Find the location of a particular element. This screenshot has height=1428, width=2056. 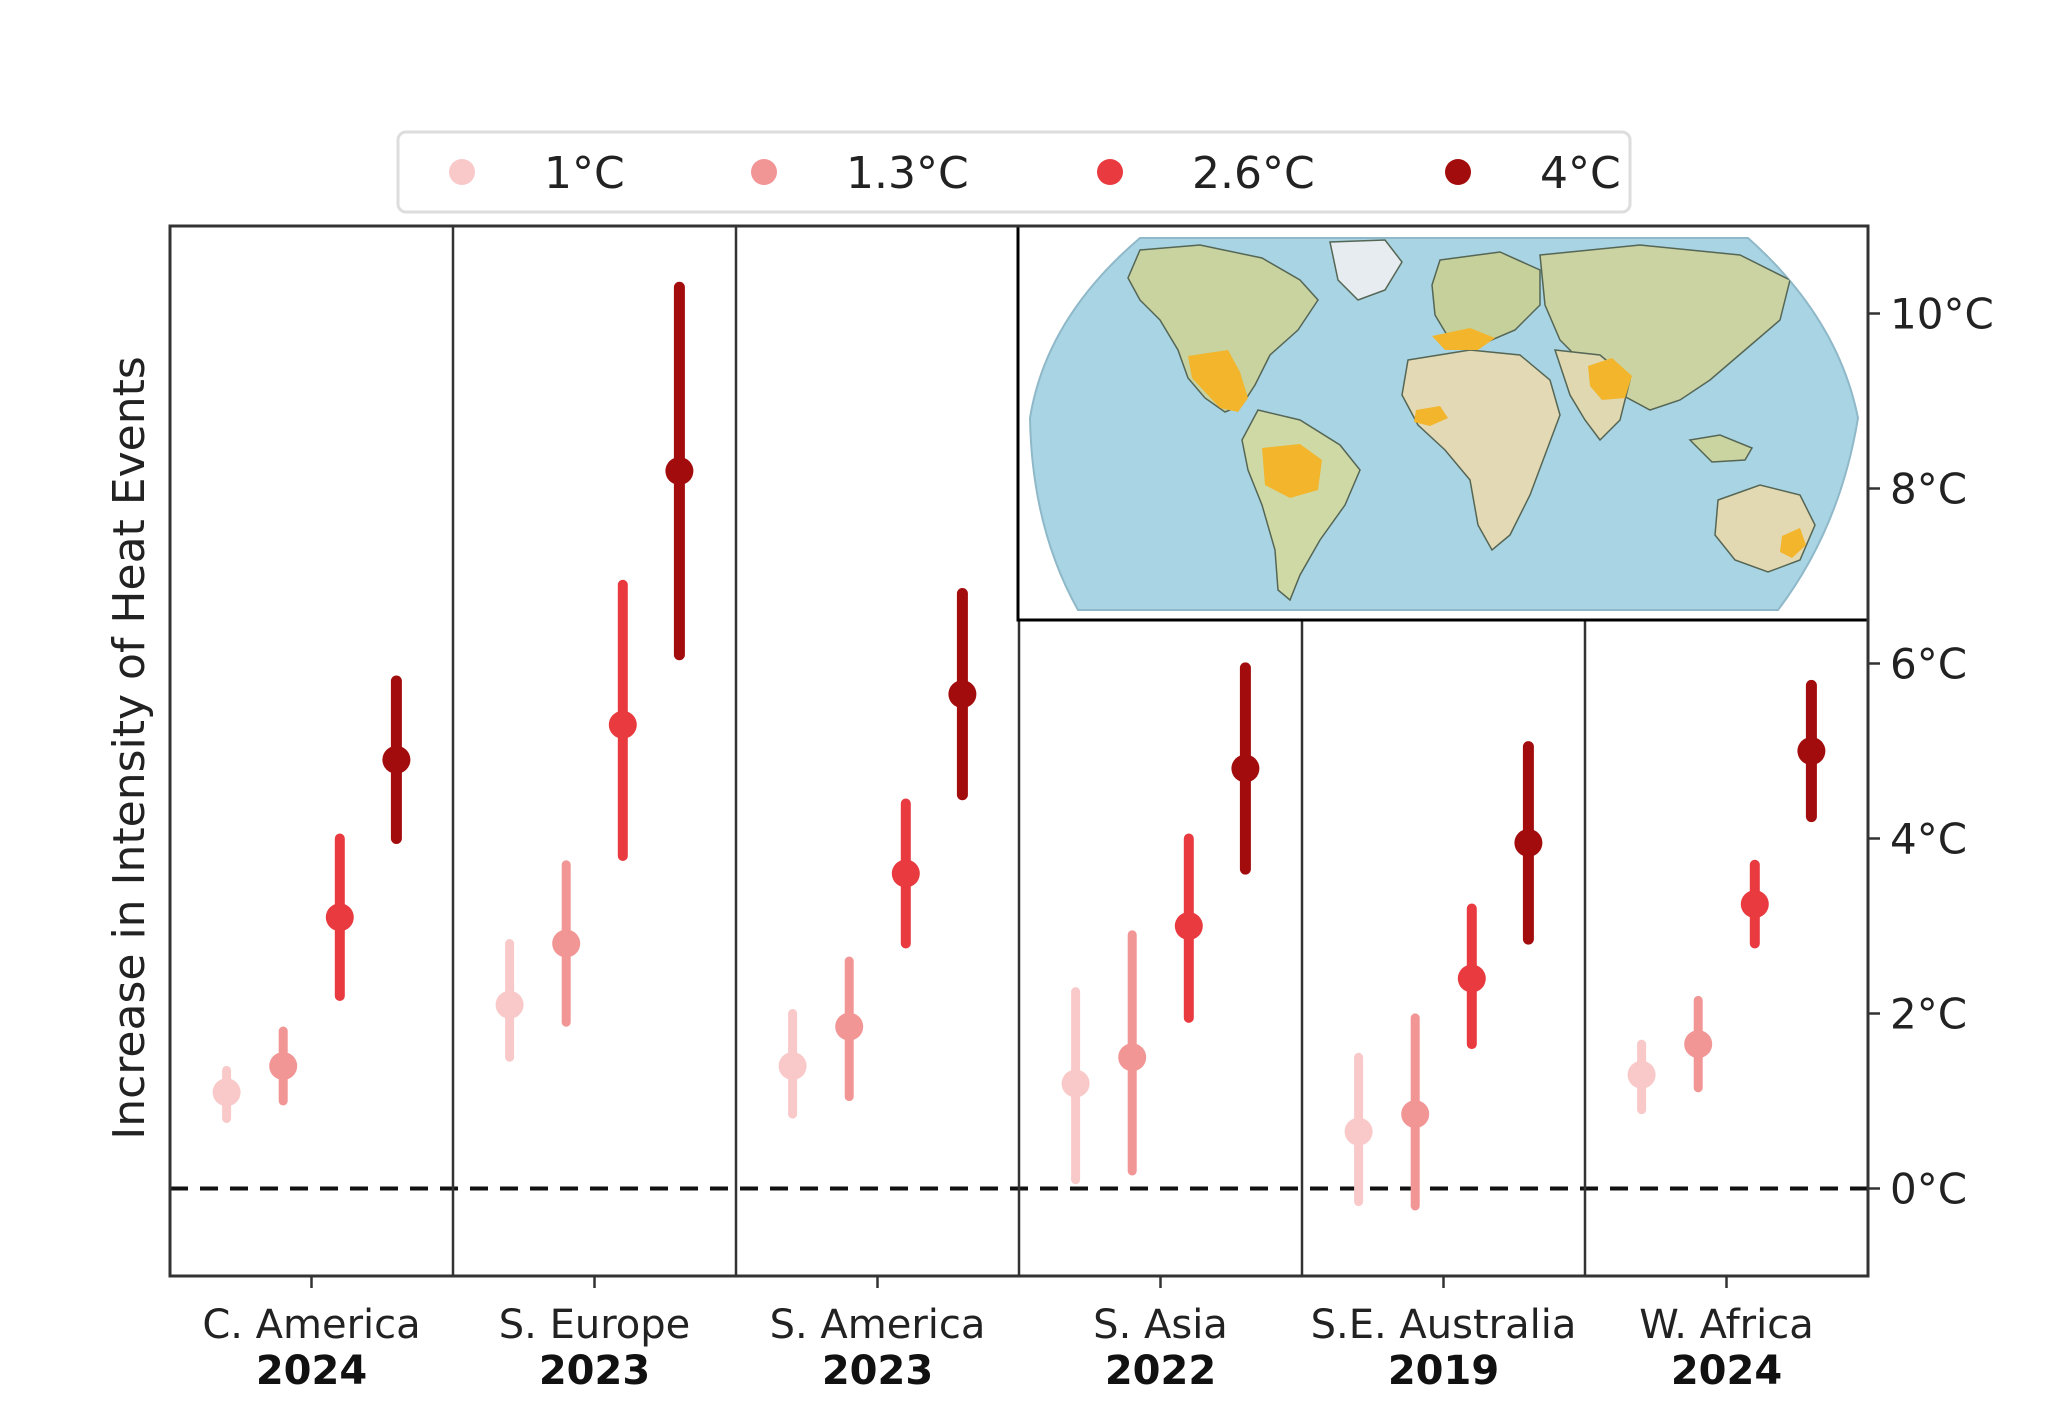

x-tick-label-year: 2019 is located at coordinates (1443, 1371).